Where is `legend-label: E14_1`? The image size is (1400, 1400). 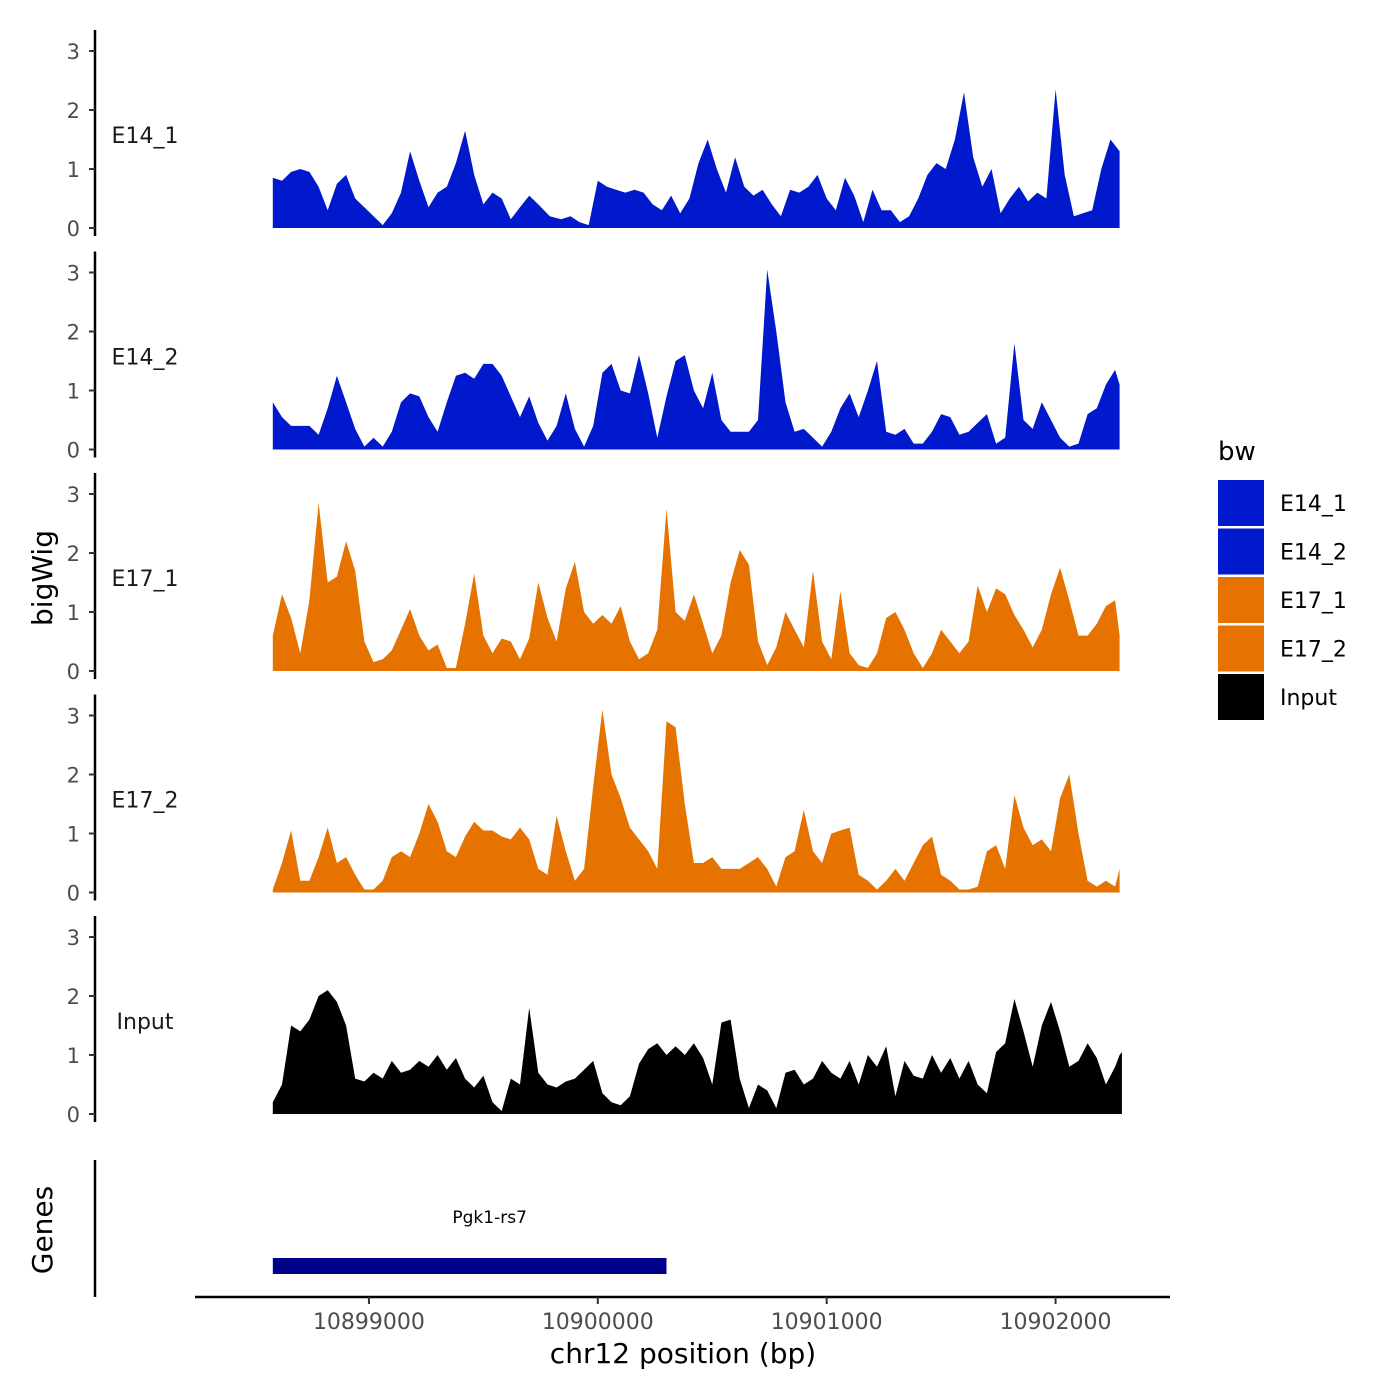
legend-label: E14_1 is located at coordinates (1313, 504).